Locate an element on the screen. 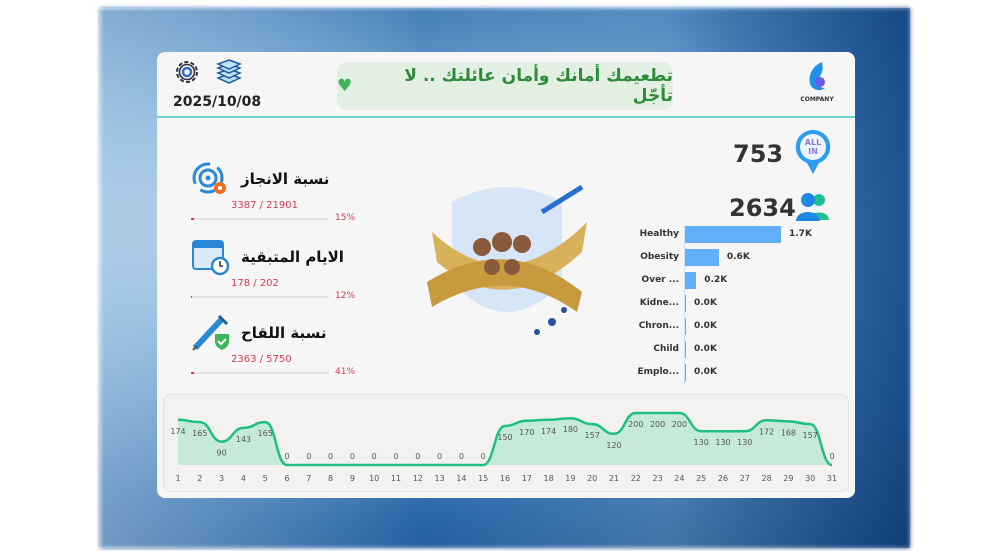  svg-text: ALL is located at coordinates (813, 142).